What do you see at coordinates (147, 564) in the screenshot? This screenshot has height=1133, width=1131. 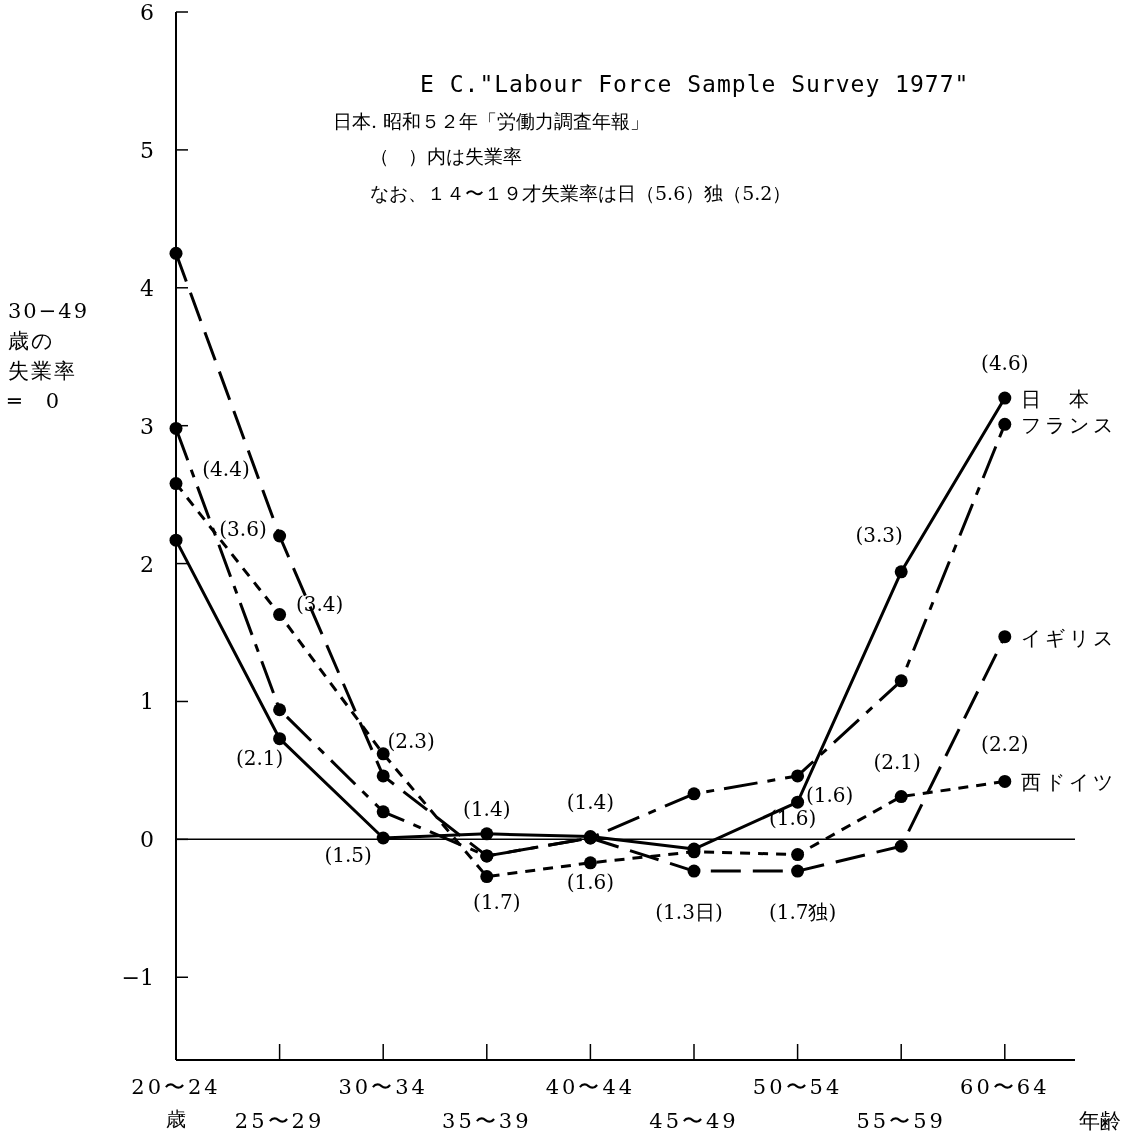 I see `y-tick-label: 2` at bounding box center [147, 564].